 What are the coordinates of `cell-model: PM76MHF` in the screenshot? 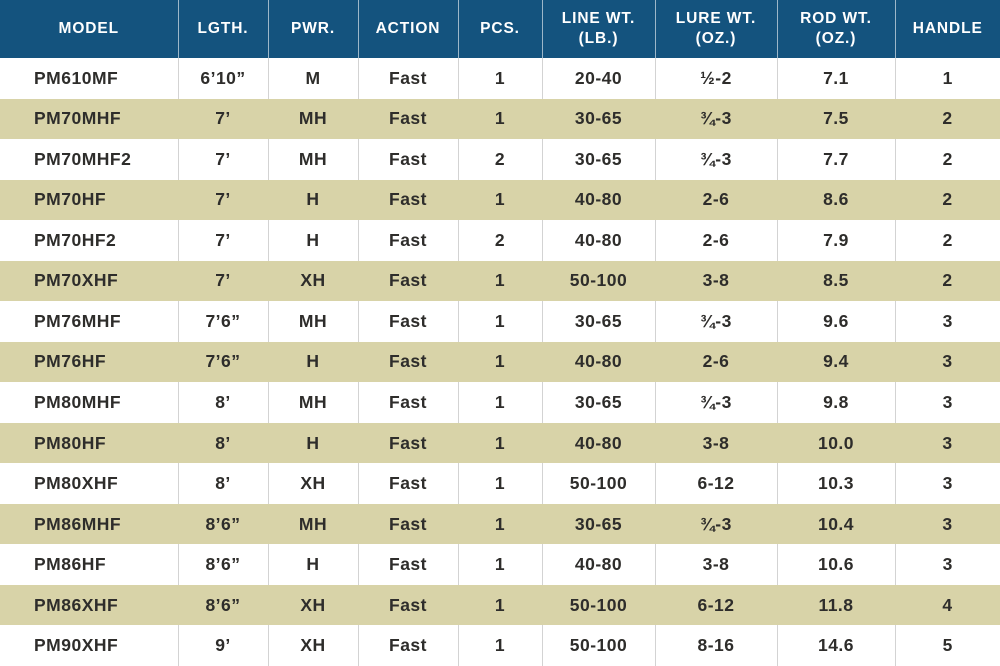 It's located at (78, 320).